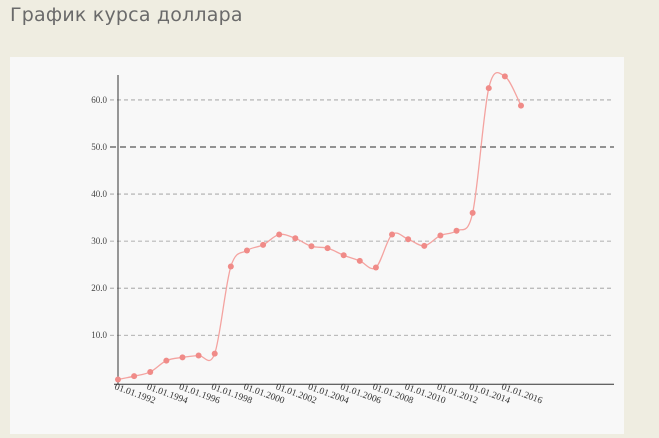 The image size is (659, 438). Describe the element at coordinates (99, 335) in the screenshot. I see `y-tick-label: 10.0` at that location.